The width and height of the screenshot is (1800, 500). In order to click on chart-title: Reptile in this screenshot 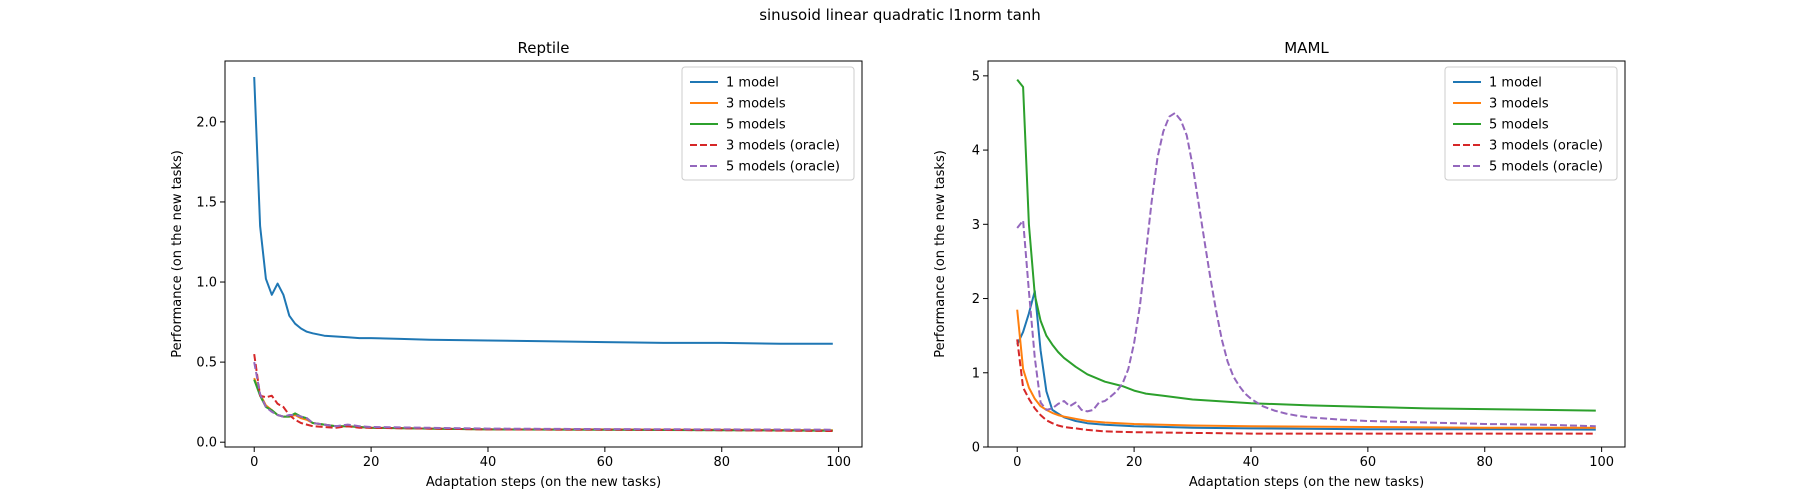, I will do `click(544, 48)`.